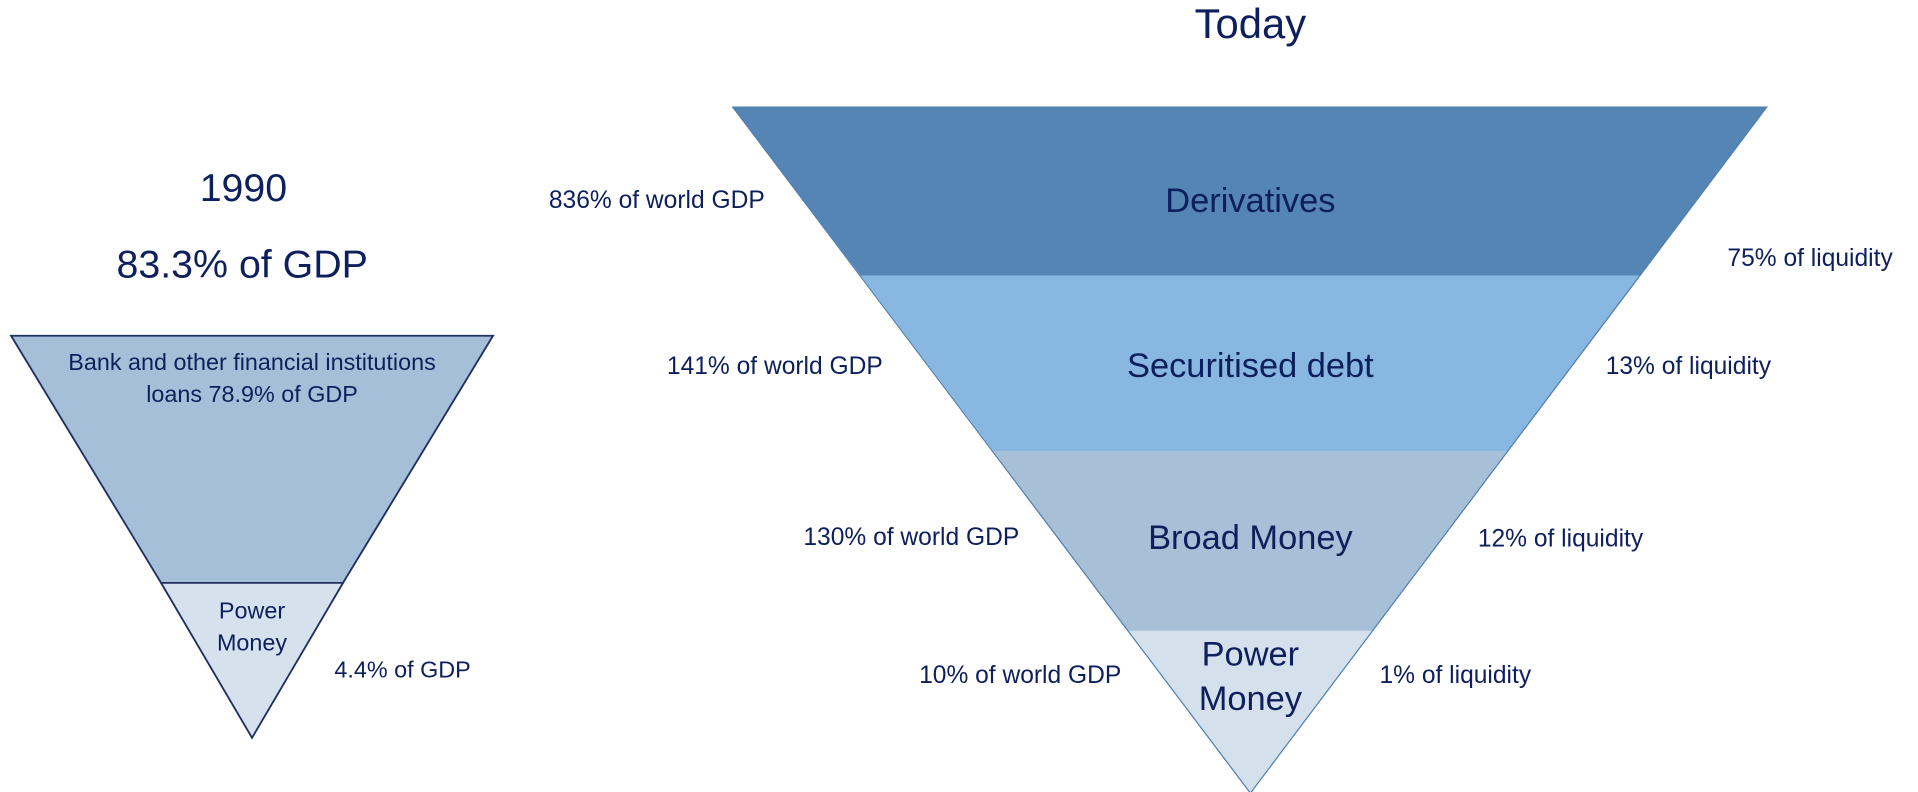 The width and height of the screenshot is (1918, 792). I want to click on left-label: 10% of world GDP, so click(1020, 675).